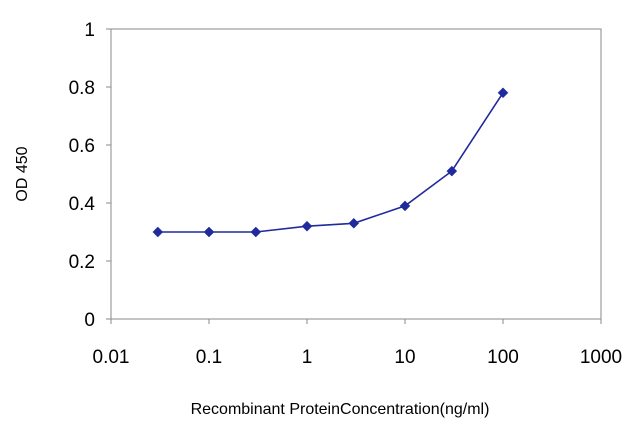 The width and height of the screenshot is (640, 427). Describe the element at coordinates (111, 357) in the screenshot. I see `x-tick-label: 0.01` at that location.